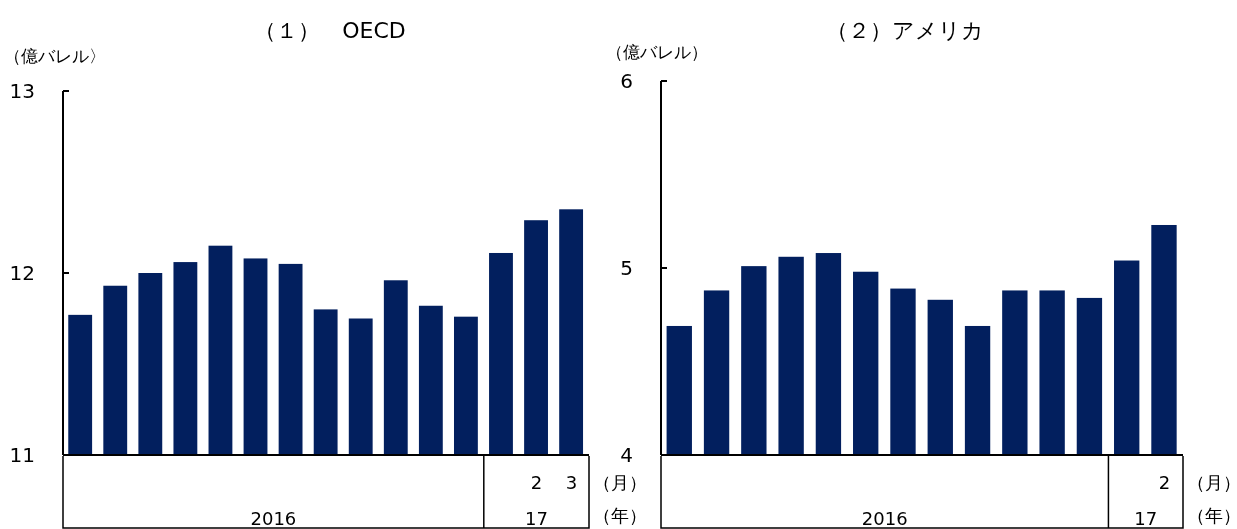  I want to click on y-tick-label: 13, so click(22, 91).